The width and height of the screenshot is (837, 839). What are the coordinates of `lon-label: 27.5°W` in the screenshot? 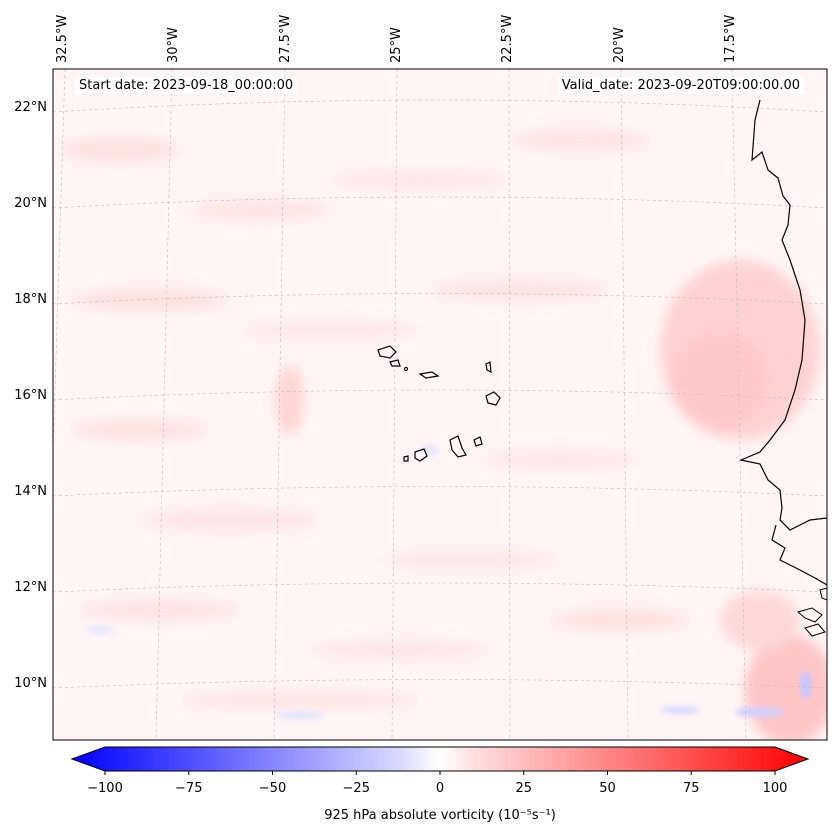 It's located at (285, 39).